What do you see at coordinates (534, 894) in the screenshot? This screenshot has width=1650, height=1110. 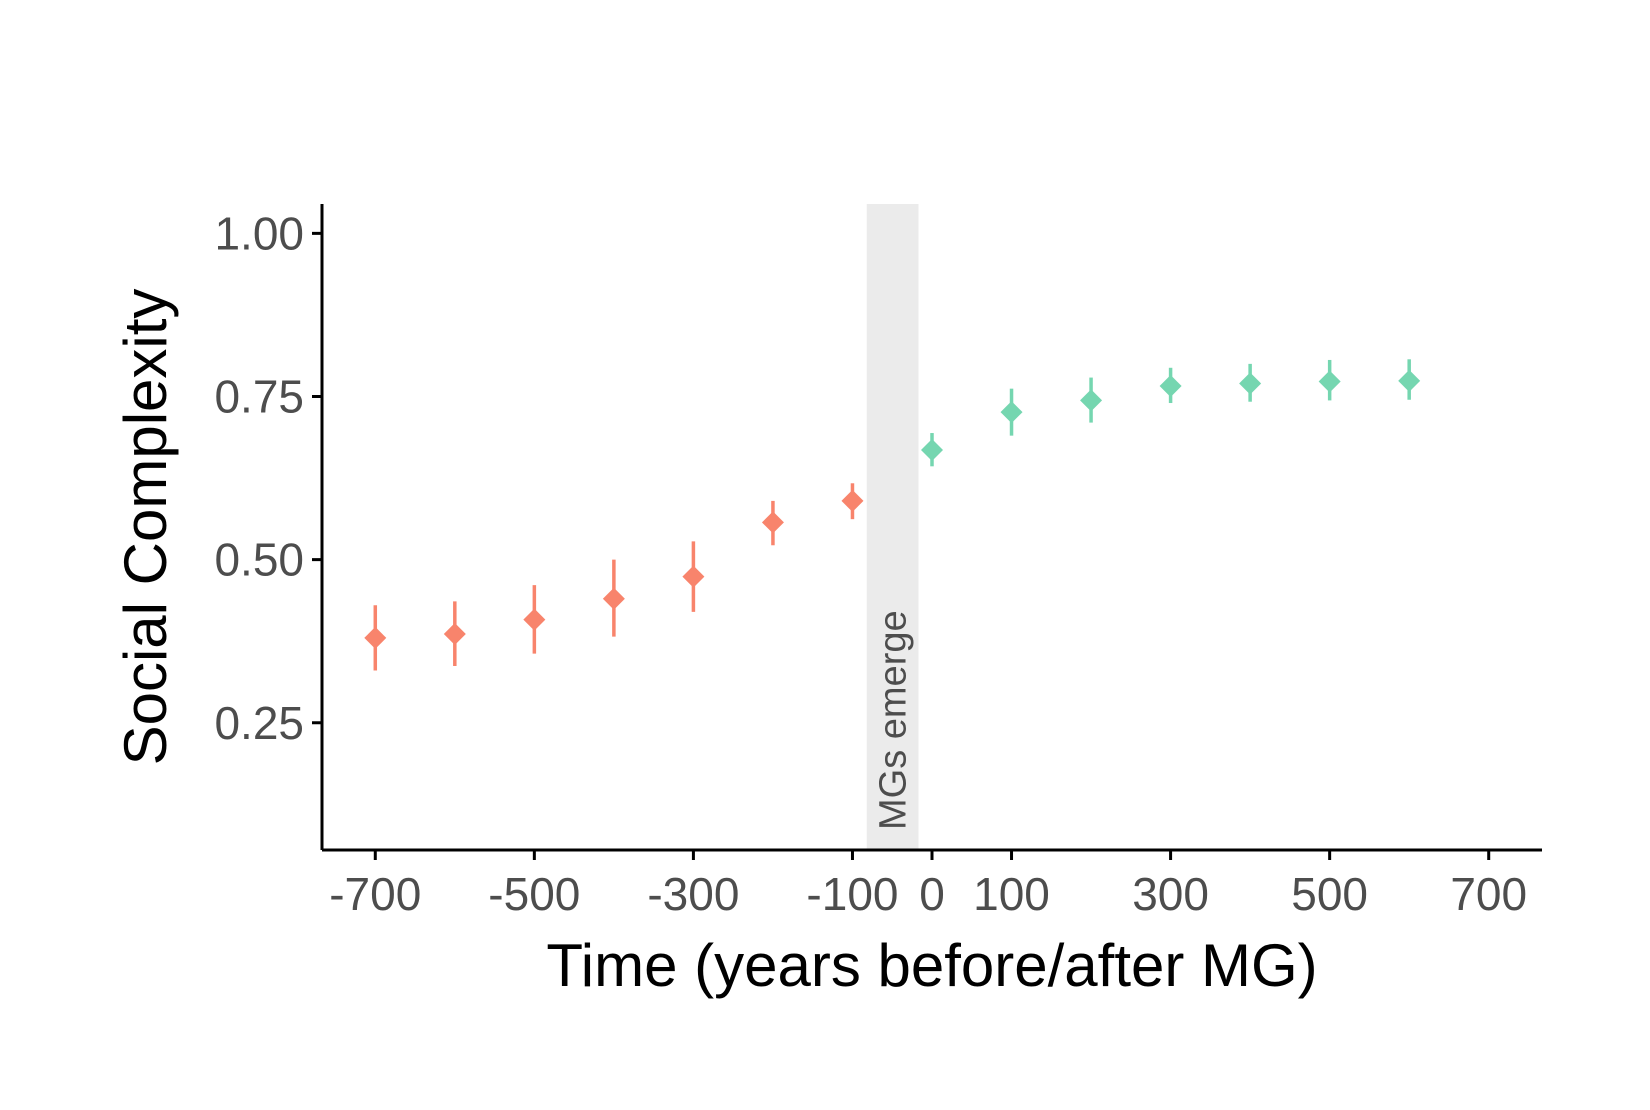 I see `x-tick-label: -500` at bounding box center [534, 894].